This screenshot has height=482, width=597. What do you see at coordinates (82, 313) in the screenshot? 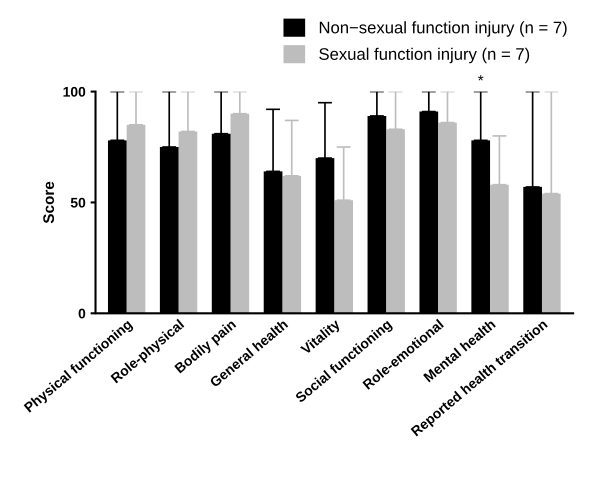
I see `y-tick-label: 0` at bounding box center [82, 313].